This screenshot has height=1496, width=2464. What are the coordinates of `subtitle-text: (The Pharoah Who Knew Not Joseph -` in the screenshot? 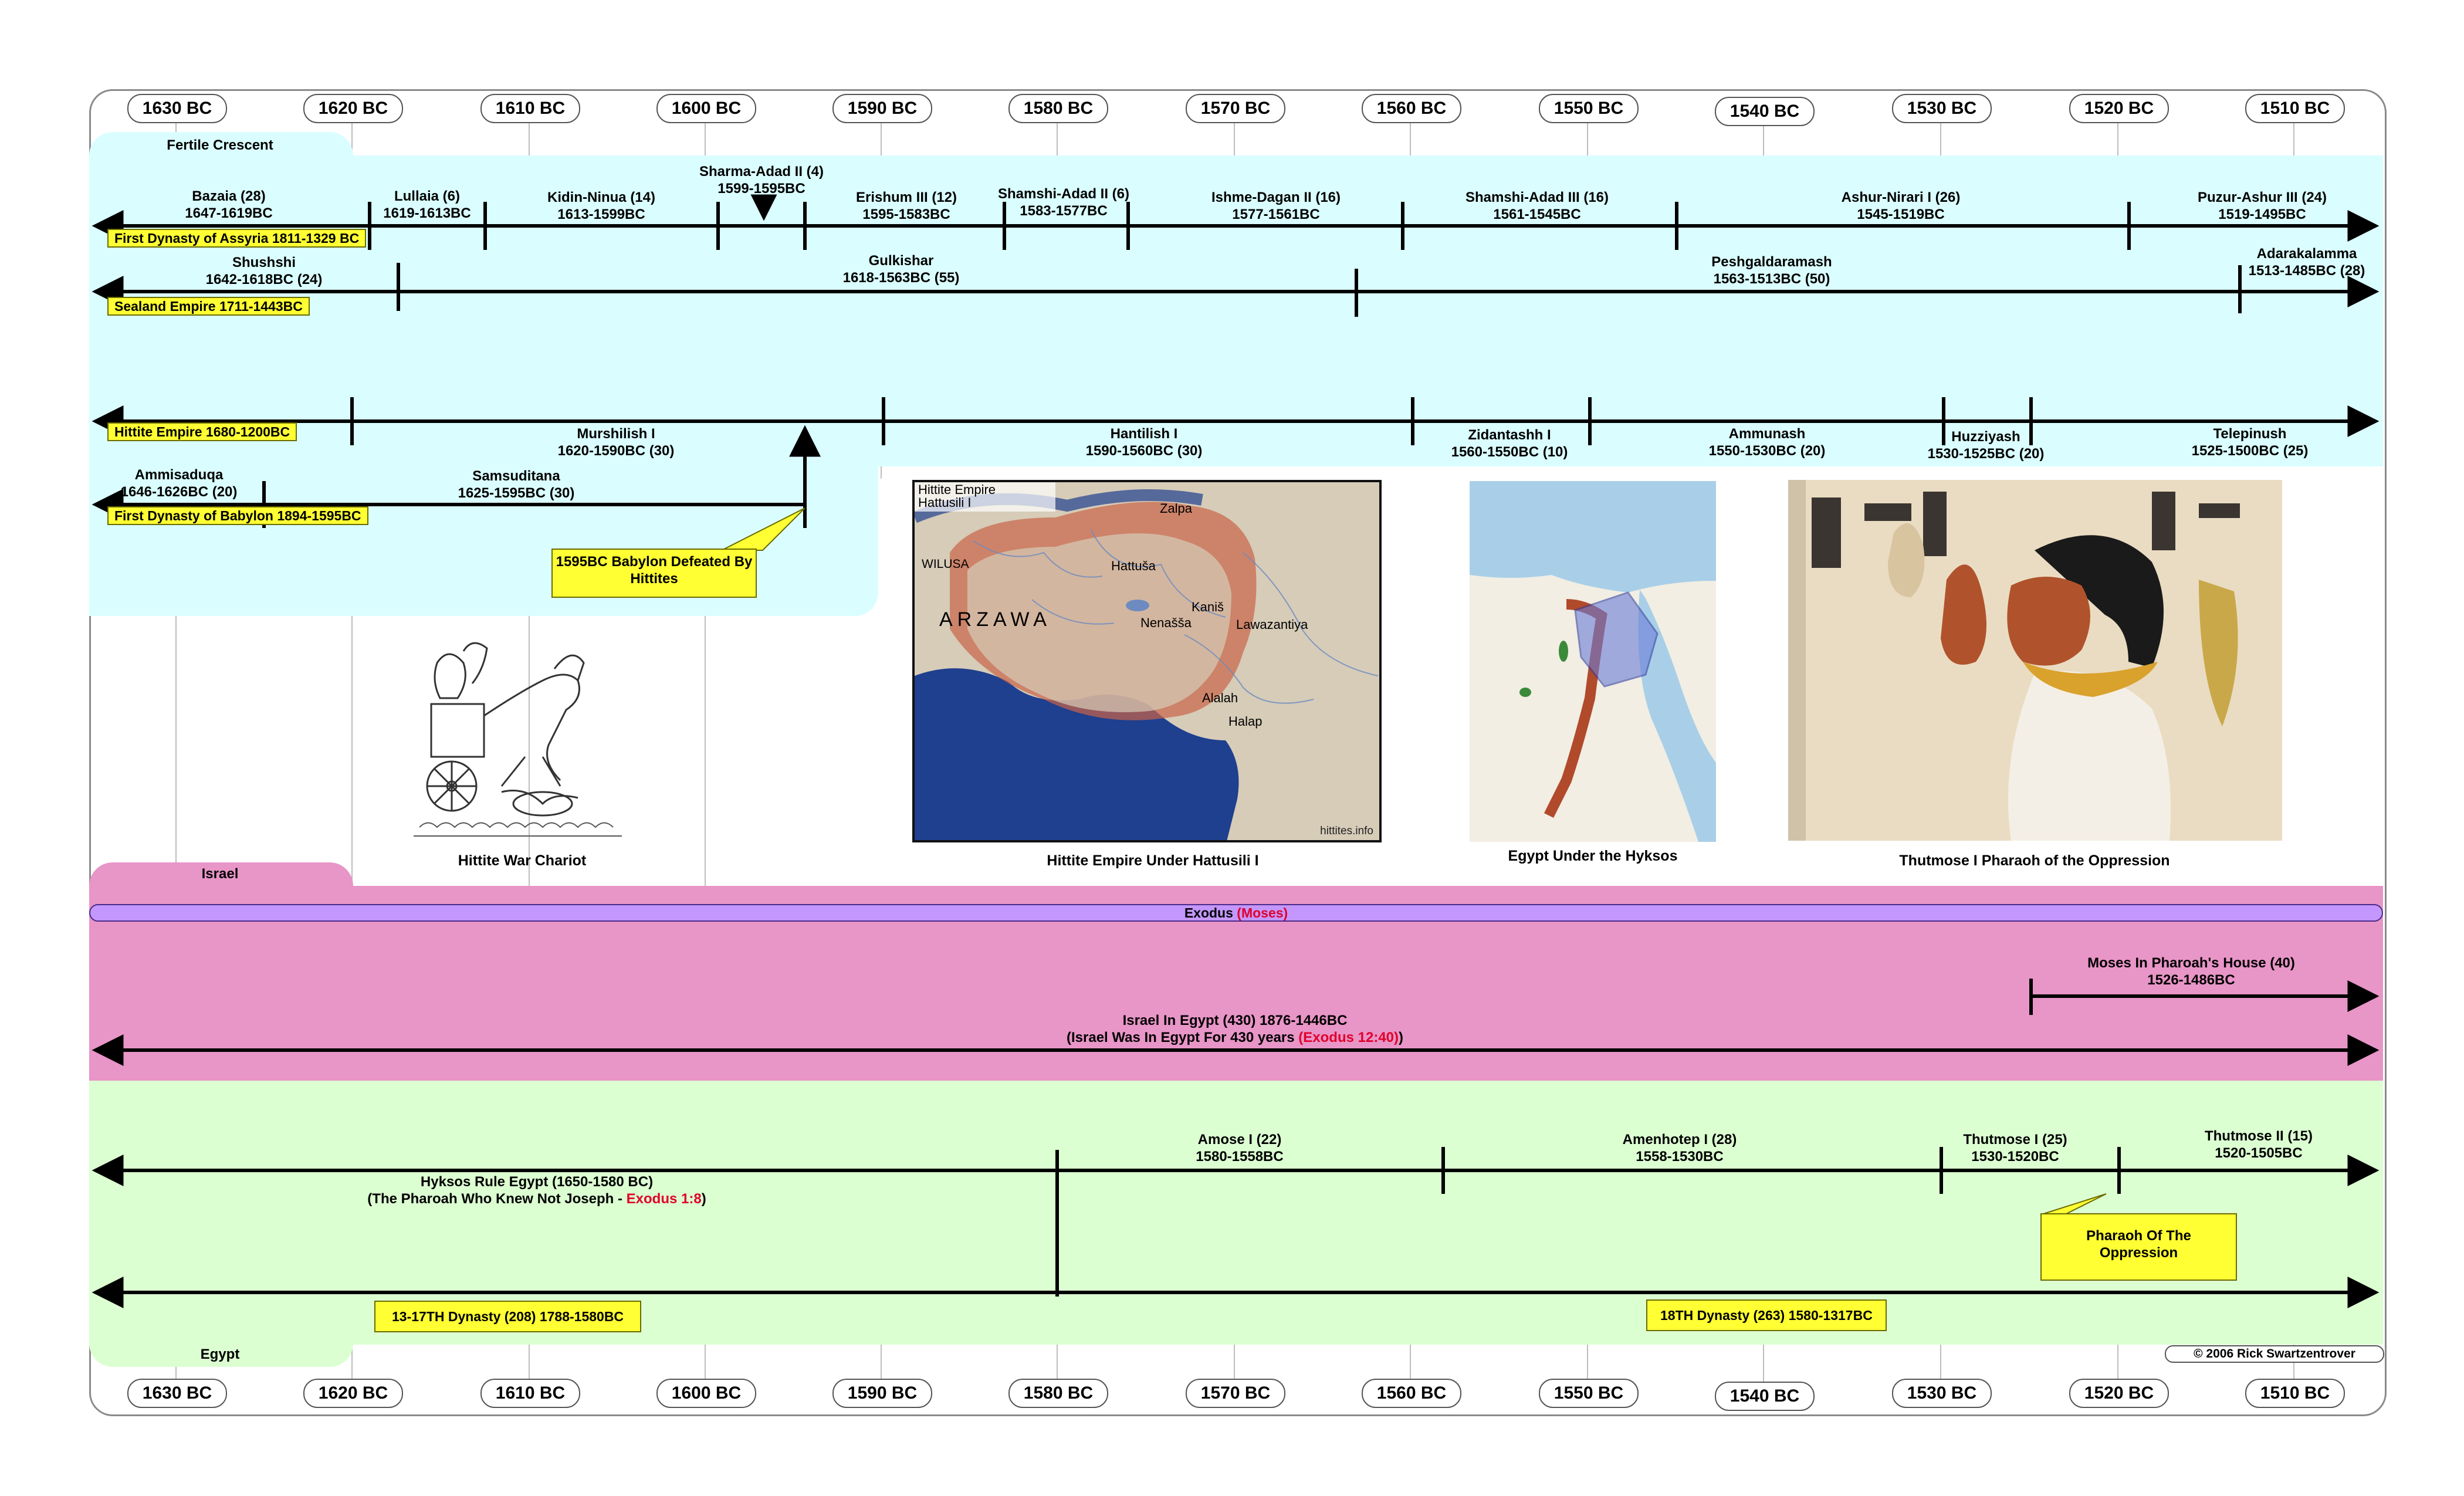 It's located at (497, 1199).